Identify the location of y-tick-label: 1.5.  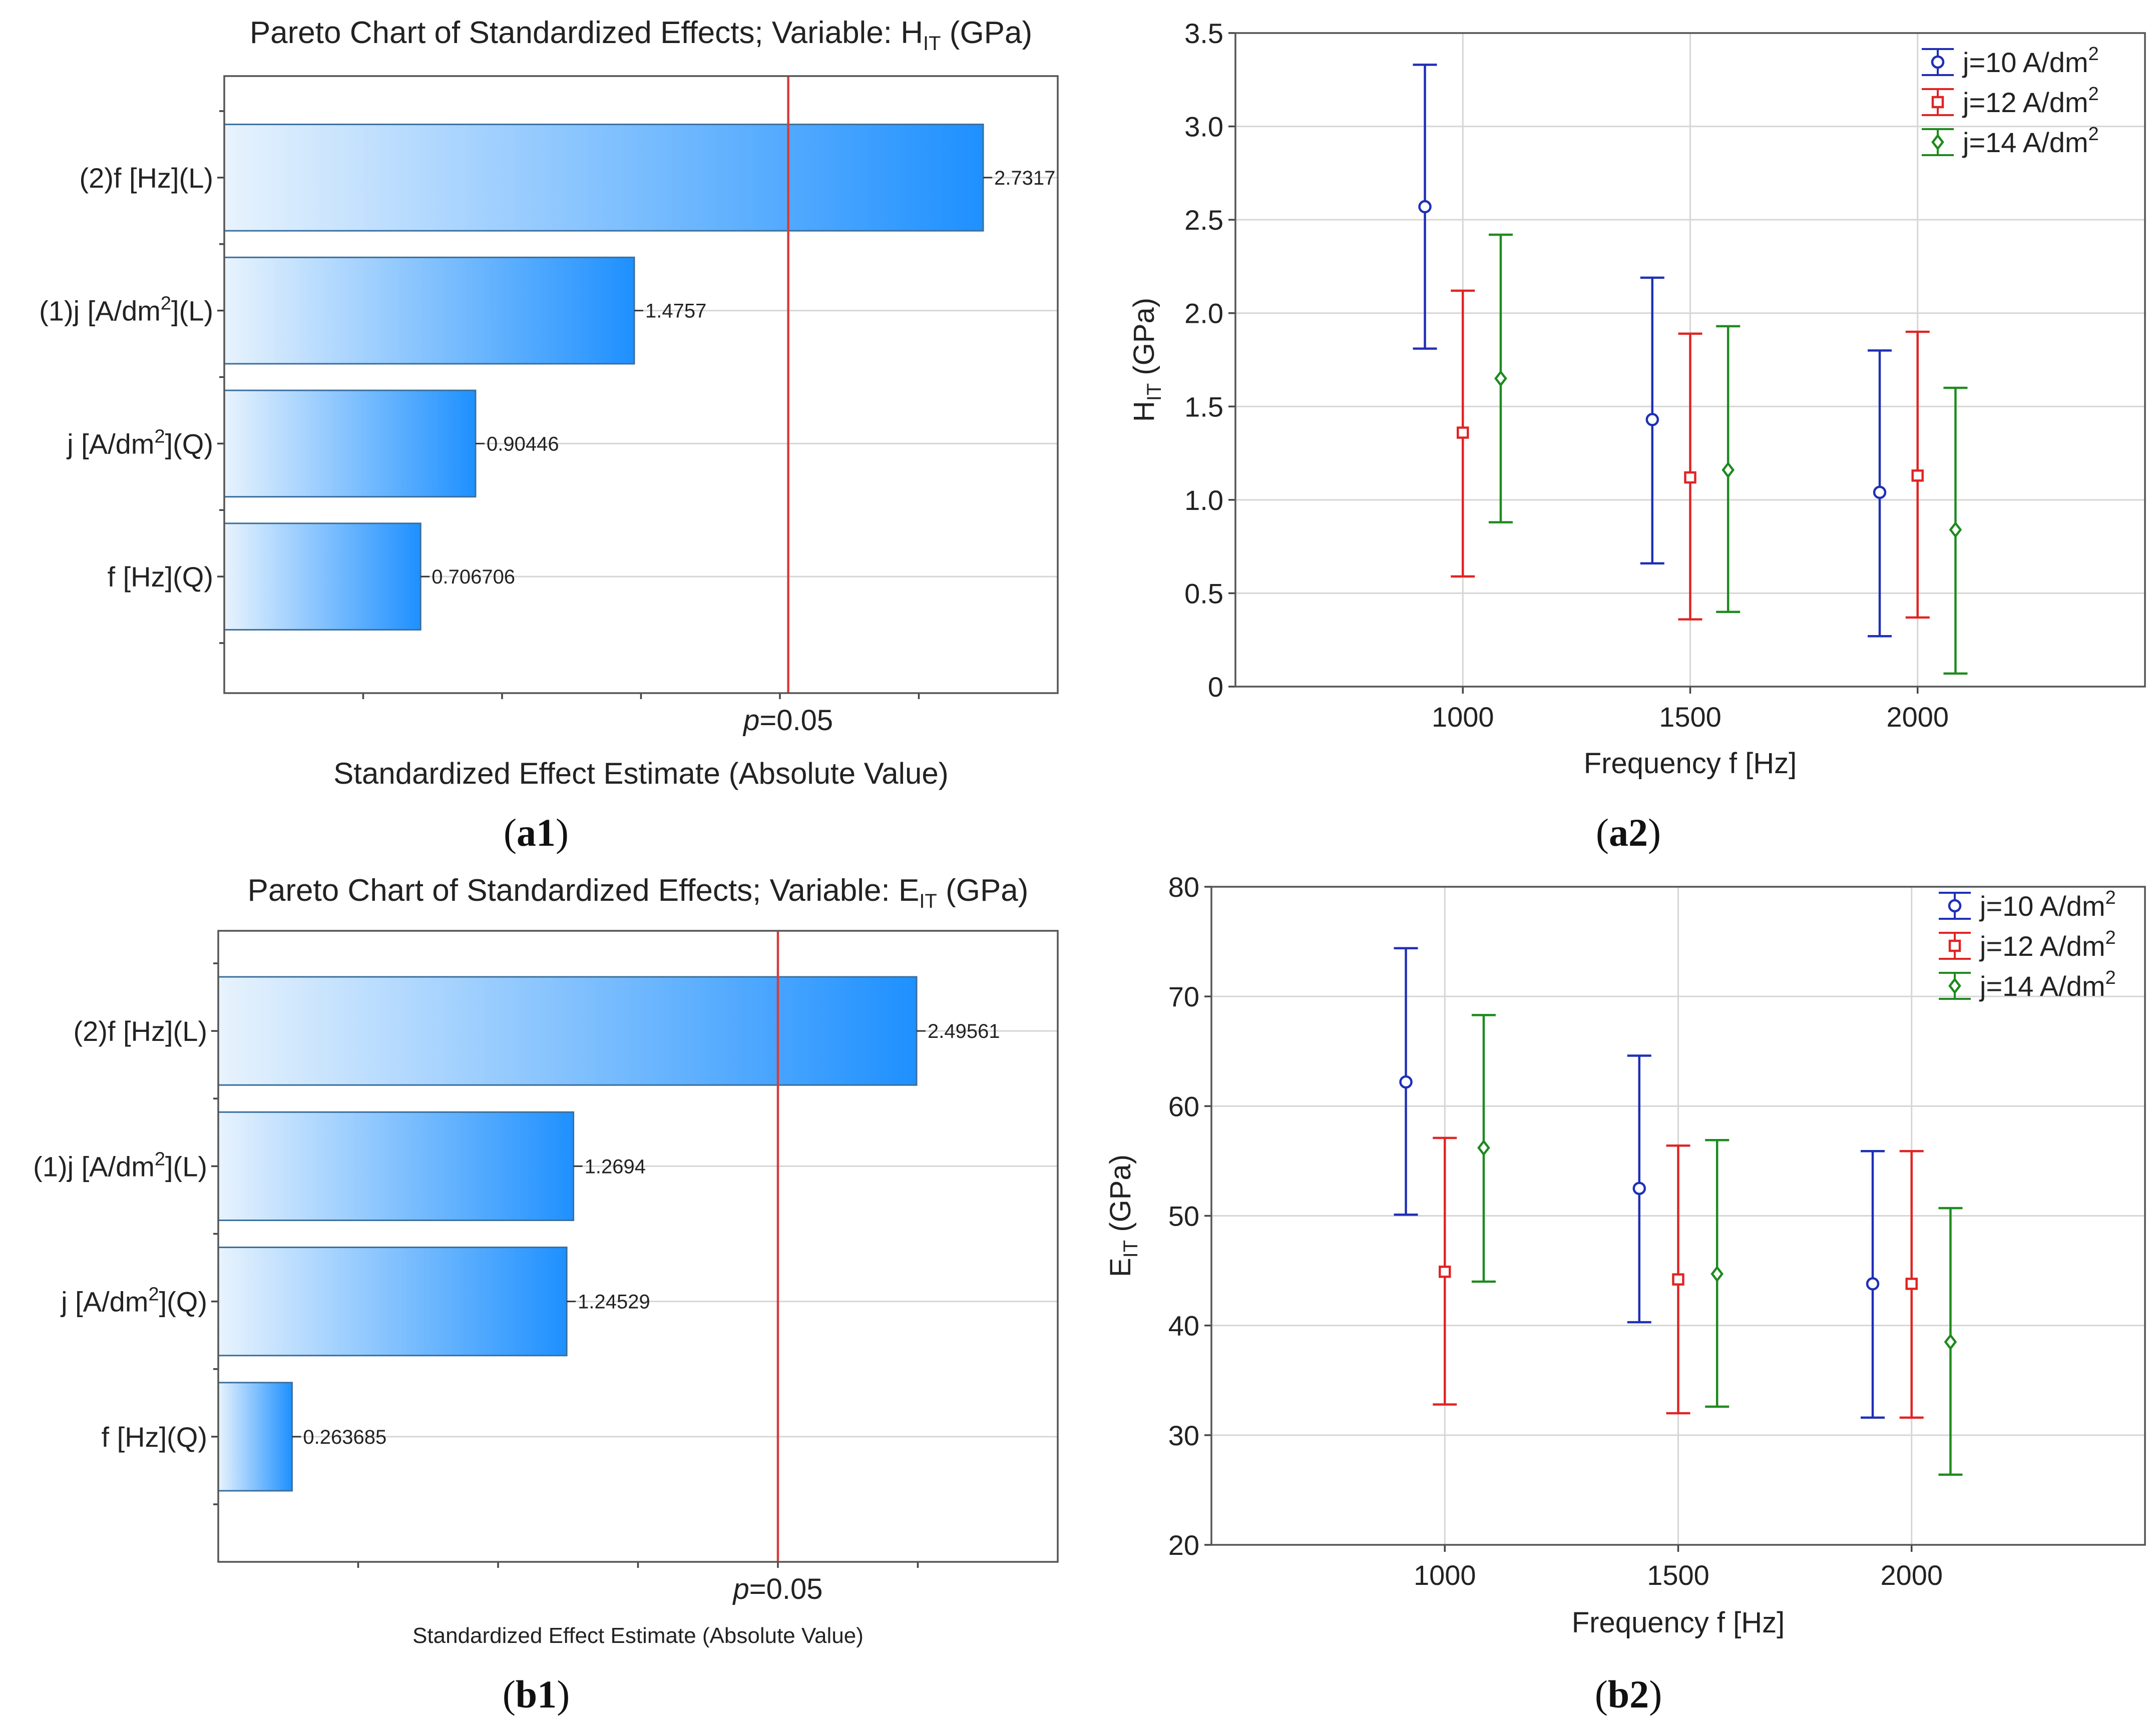
(1203, 406).